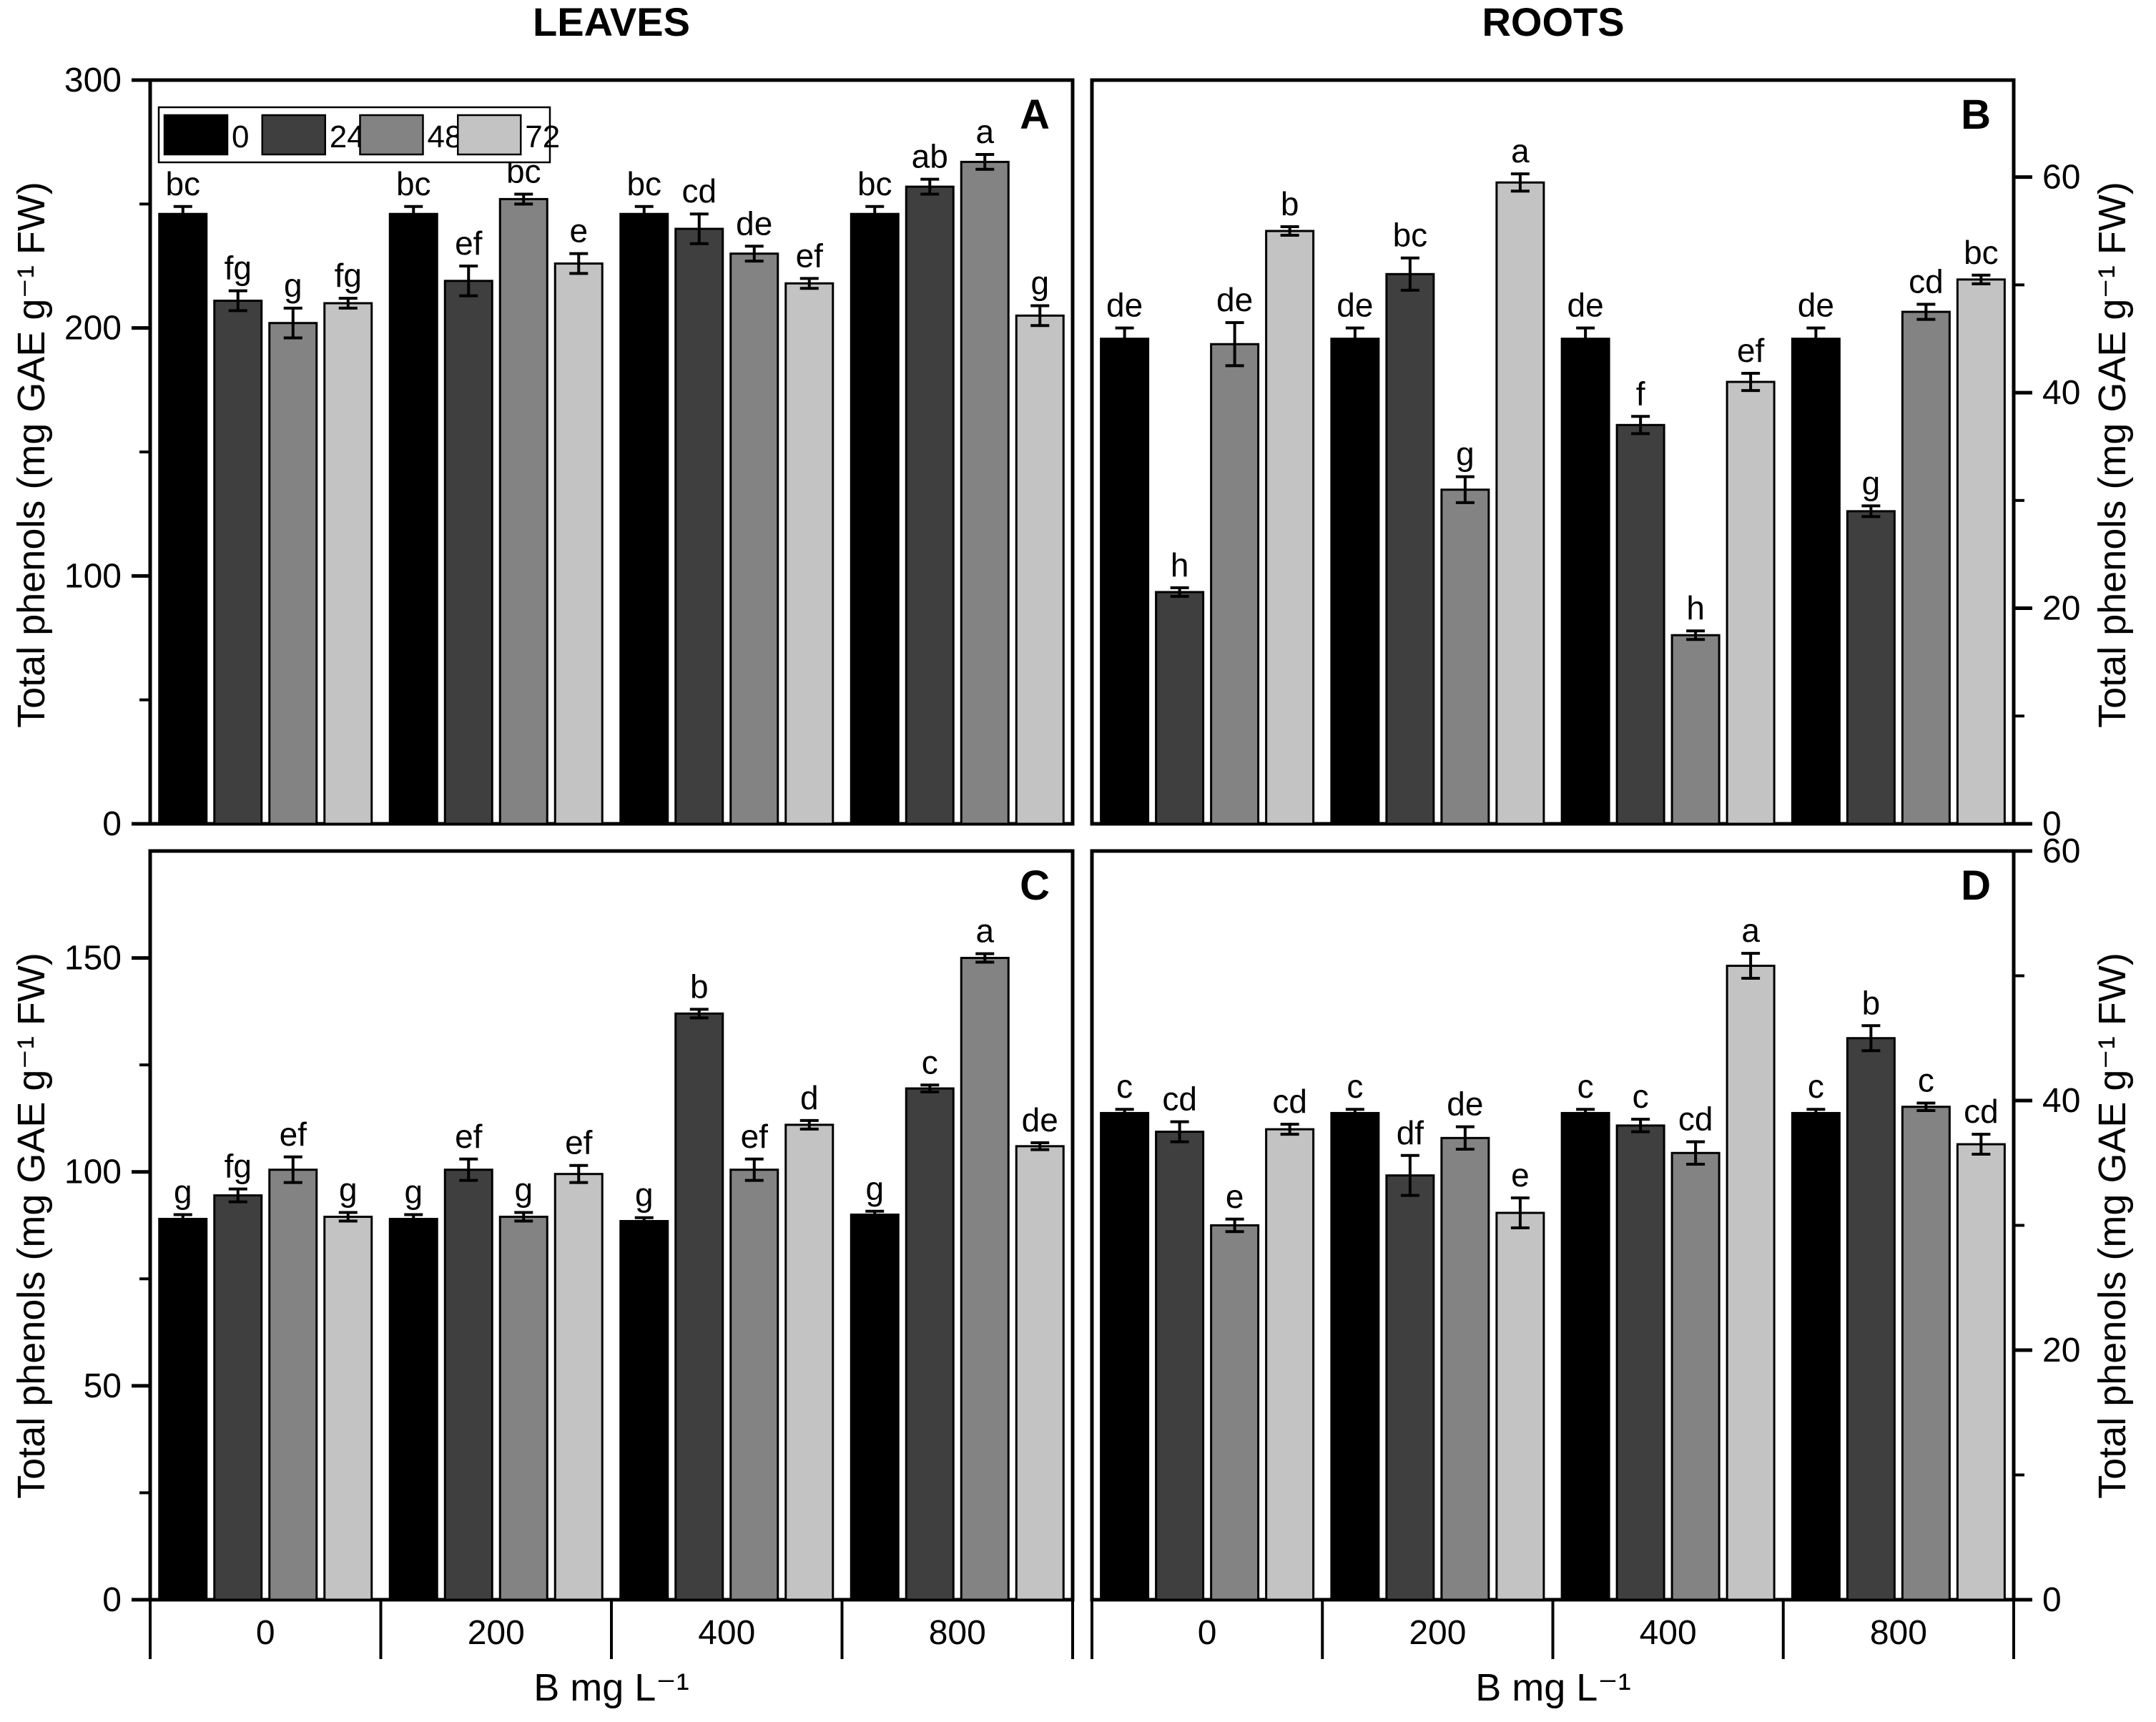 Image resolution: width=2156 pixels, height=1722 pixels. I want to click on bar-C-400-48h, so click(754, 1385).